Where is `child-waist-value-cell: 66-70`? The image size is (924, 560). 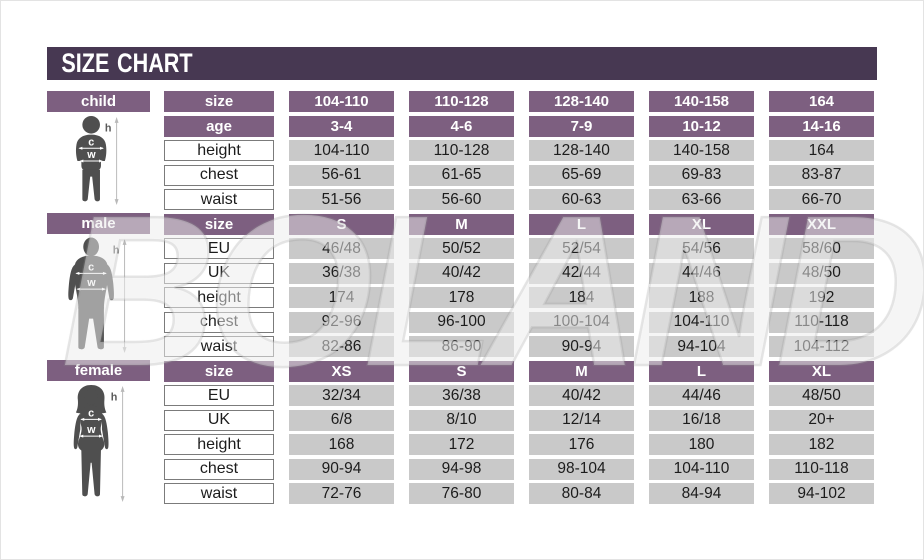 child-waist-value-cell: 66-70 is located at coordinates (821, 199).